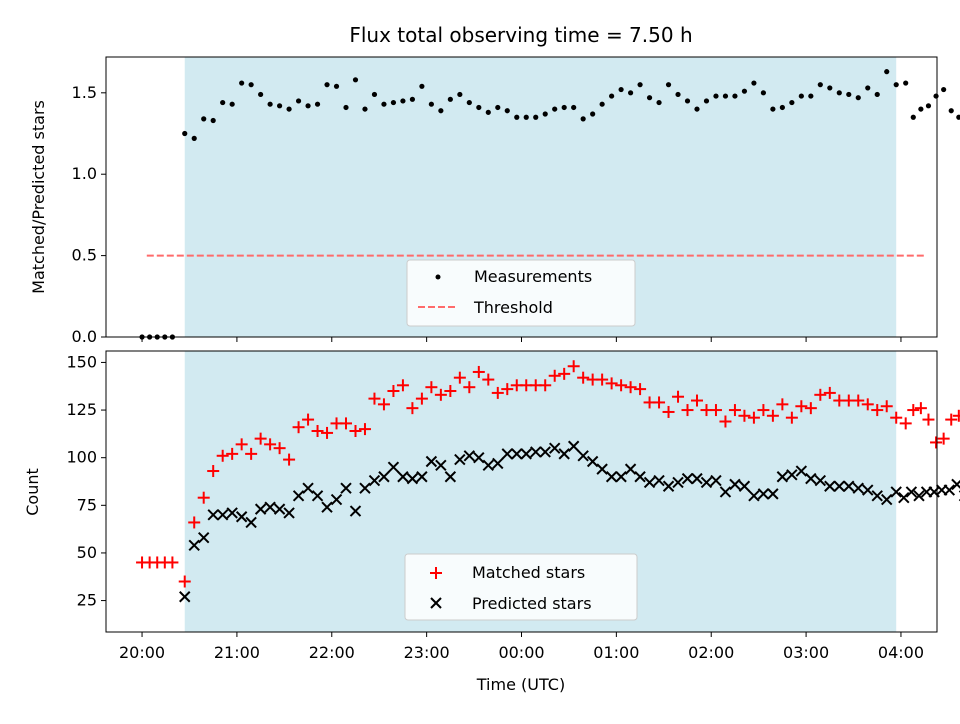 The height and width of the screenshot is (724, 960). Describe the element at coordinates (84, 336) in the screenshot. I see `top-y-tick-label: 0.0` at that location.